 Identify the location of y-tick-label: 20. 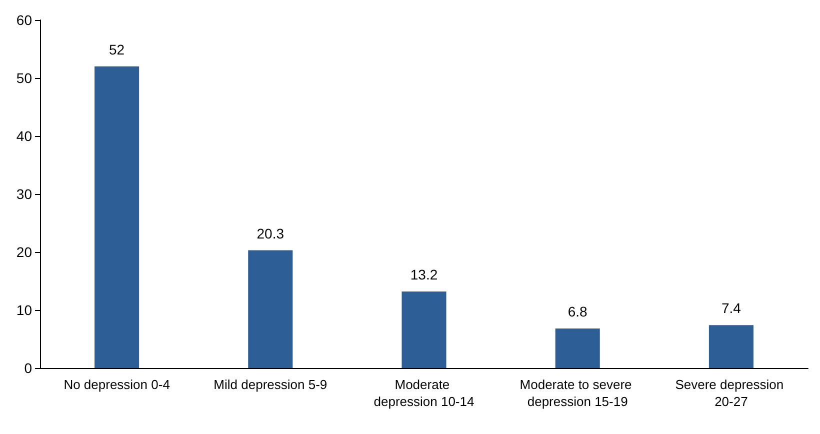
(24, 252).